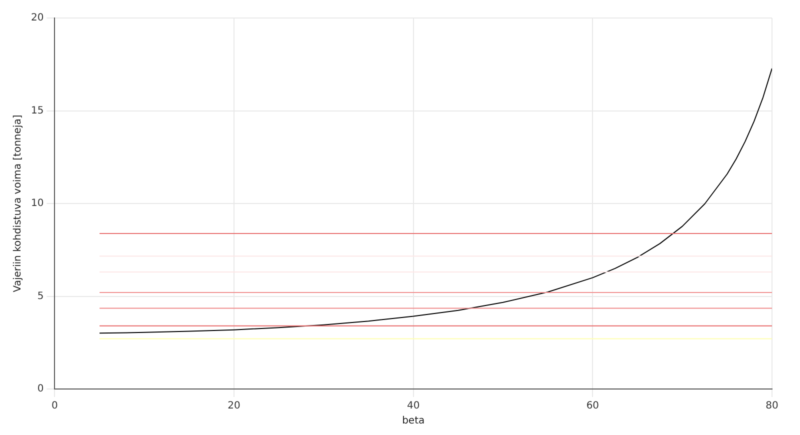 This screenshot has width=800, height=435. Describe the element at coordinates (593, 406) in the screenshot. I see `x-tick-label: 60` at that location.